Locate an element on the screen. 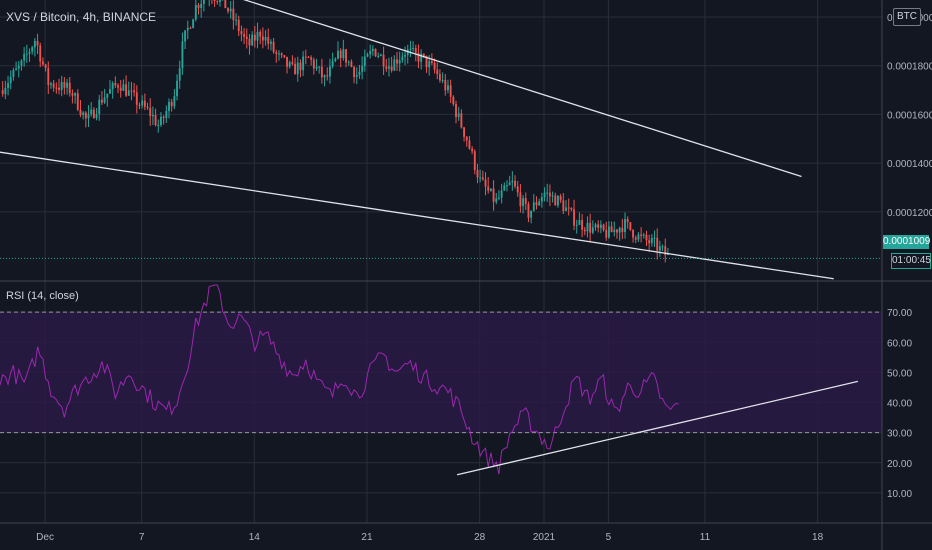 The image size is (932, 550). rsi-tick-label: 20.00 is located at coordinates (899, 464).